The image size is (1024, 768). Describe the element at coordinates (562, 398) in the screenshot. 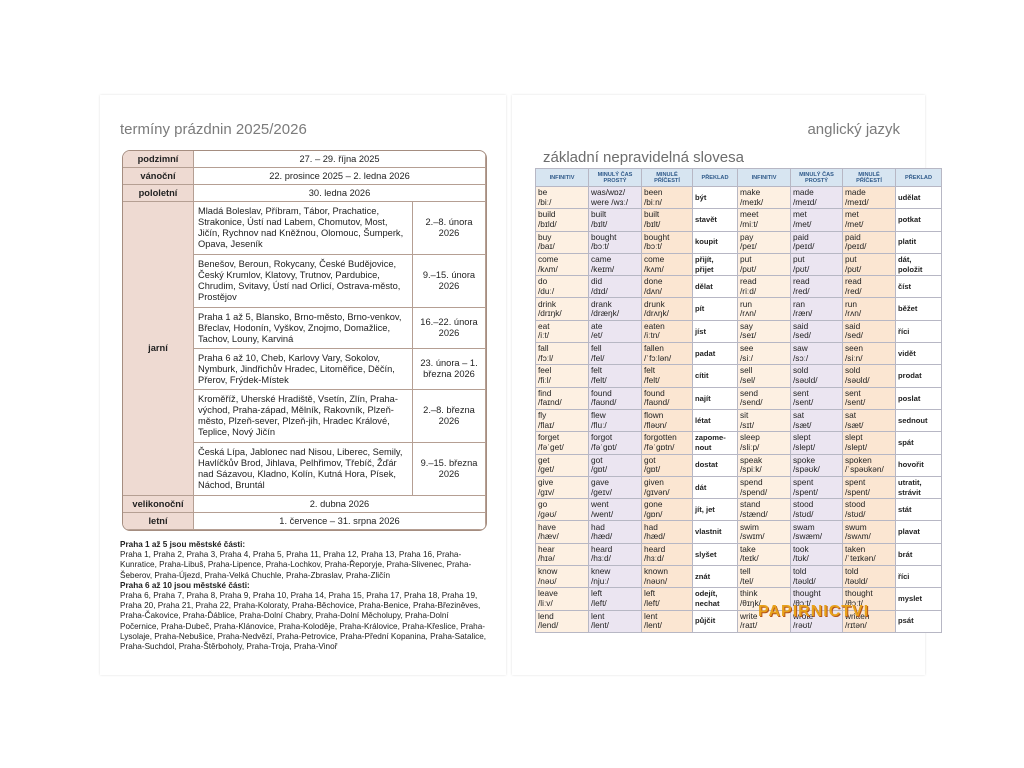

I see `verb-form: find/faɪnd/` at that location.